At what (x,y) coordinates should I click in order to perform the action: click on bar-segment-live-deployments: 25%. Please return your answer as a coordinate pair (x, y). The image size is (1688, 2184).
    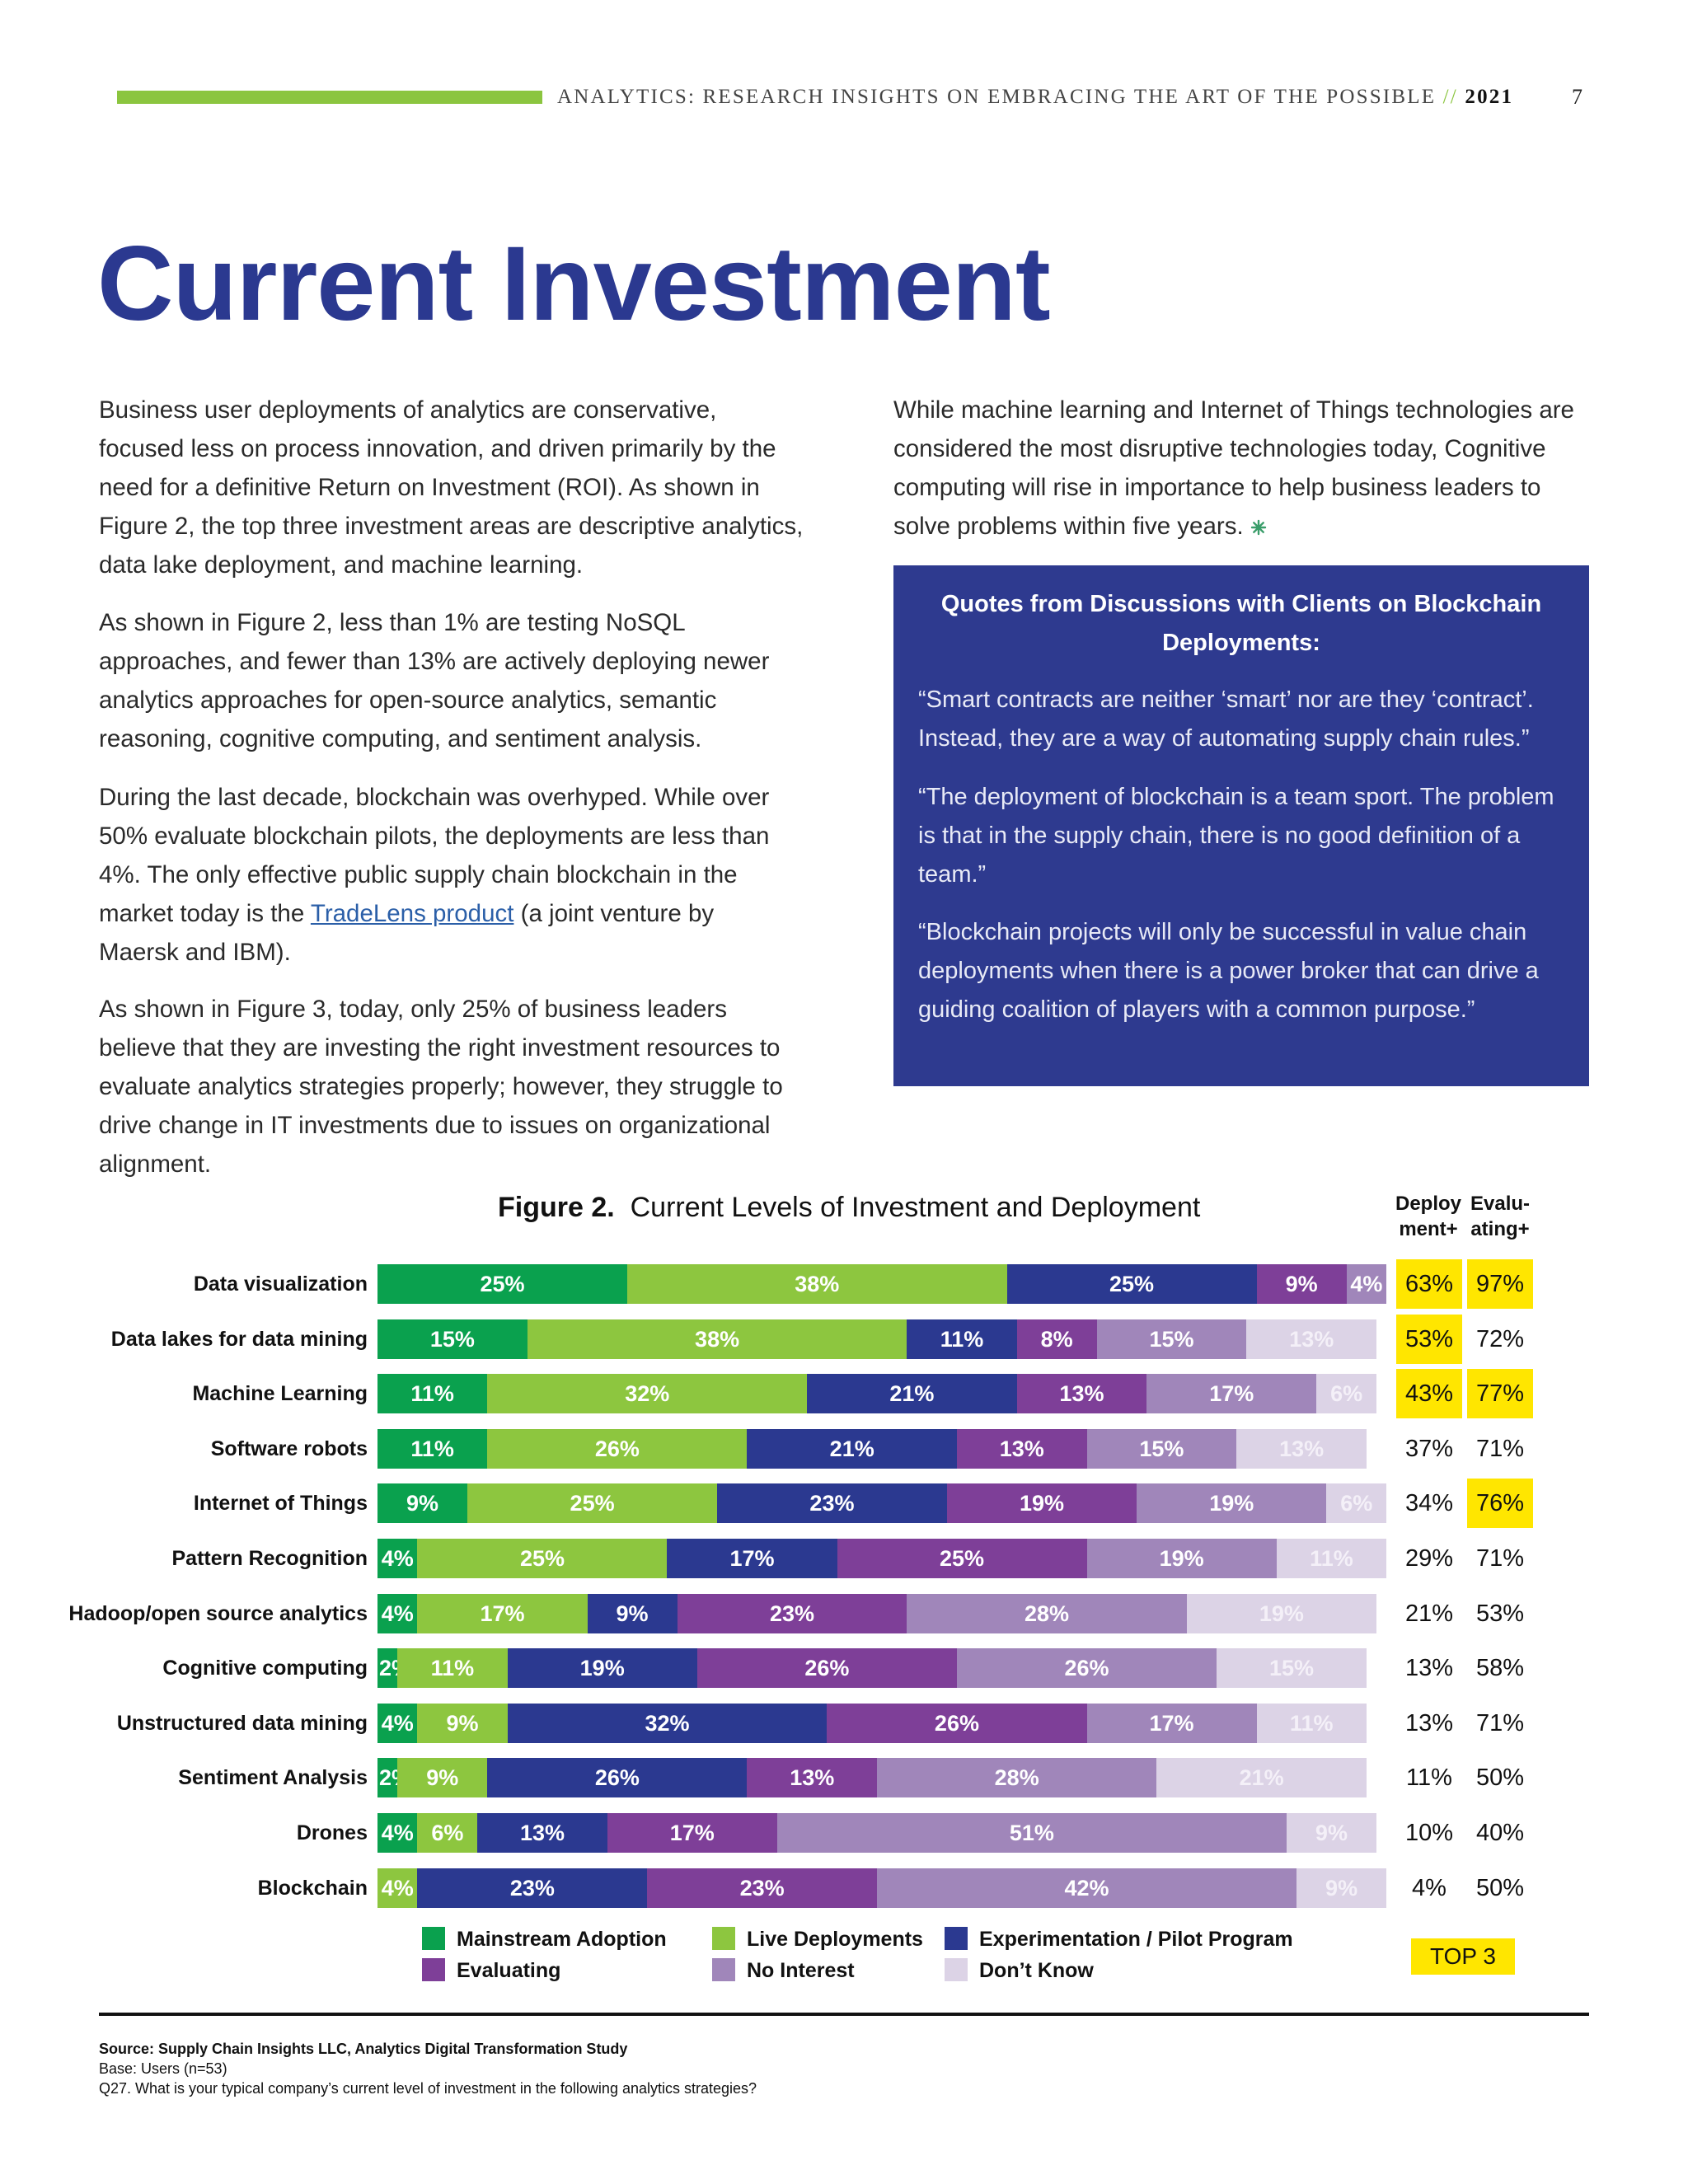
    Looking at the image, I should click on (542, 1558).